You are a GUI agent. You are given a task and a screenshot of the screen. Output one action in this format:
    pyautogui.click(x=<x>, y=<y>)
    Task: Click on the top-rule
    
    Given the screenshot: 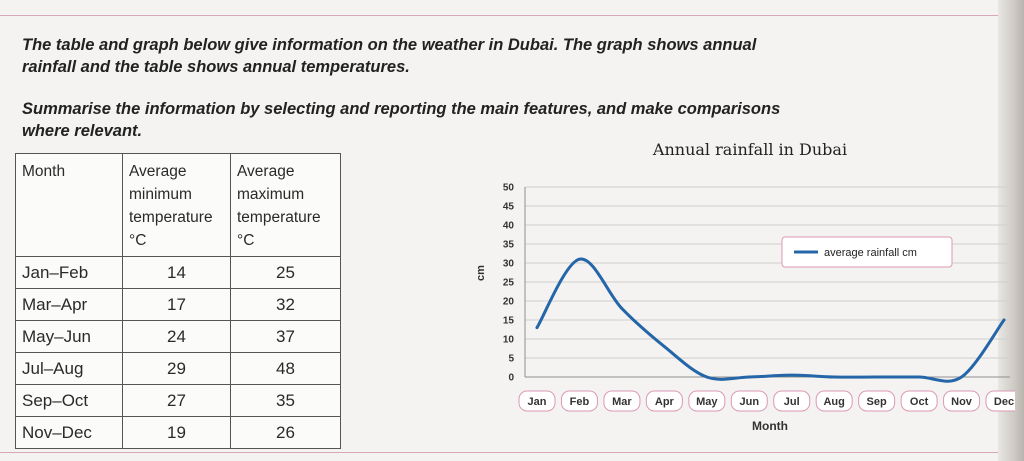 What is the action you would take?
    pyautogui.click(x=500, y=15)
    